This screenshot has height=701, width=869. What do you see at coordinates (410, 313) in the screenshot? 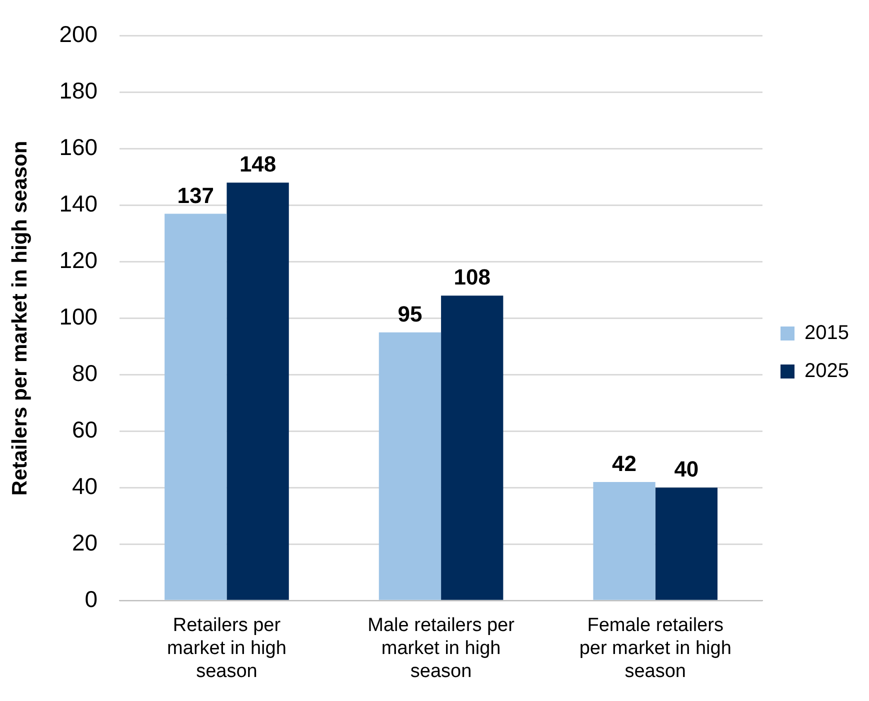
I see `data-label: 95` at bounding box center [410, 313].